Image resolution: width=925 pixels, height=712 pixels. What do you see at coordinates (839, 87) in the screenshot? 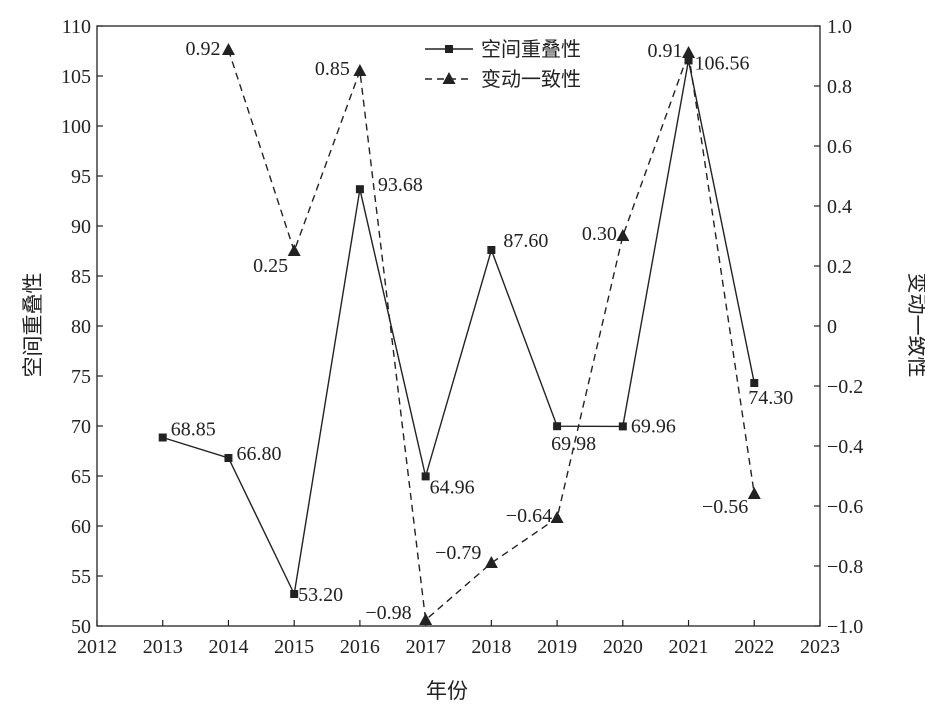
I see `right-y-tick-label-0.8: 0.8` at bounding box center [839, 87].